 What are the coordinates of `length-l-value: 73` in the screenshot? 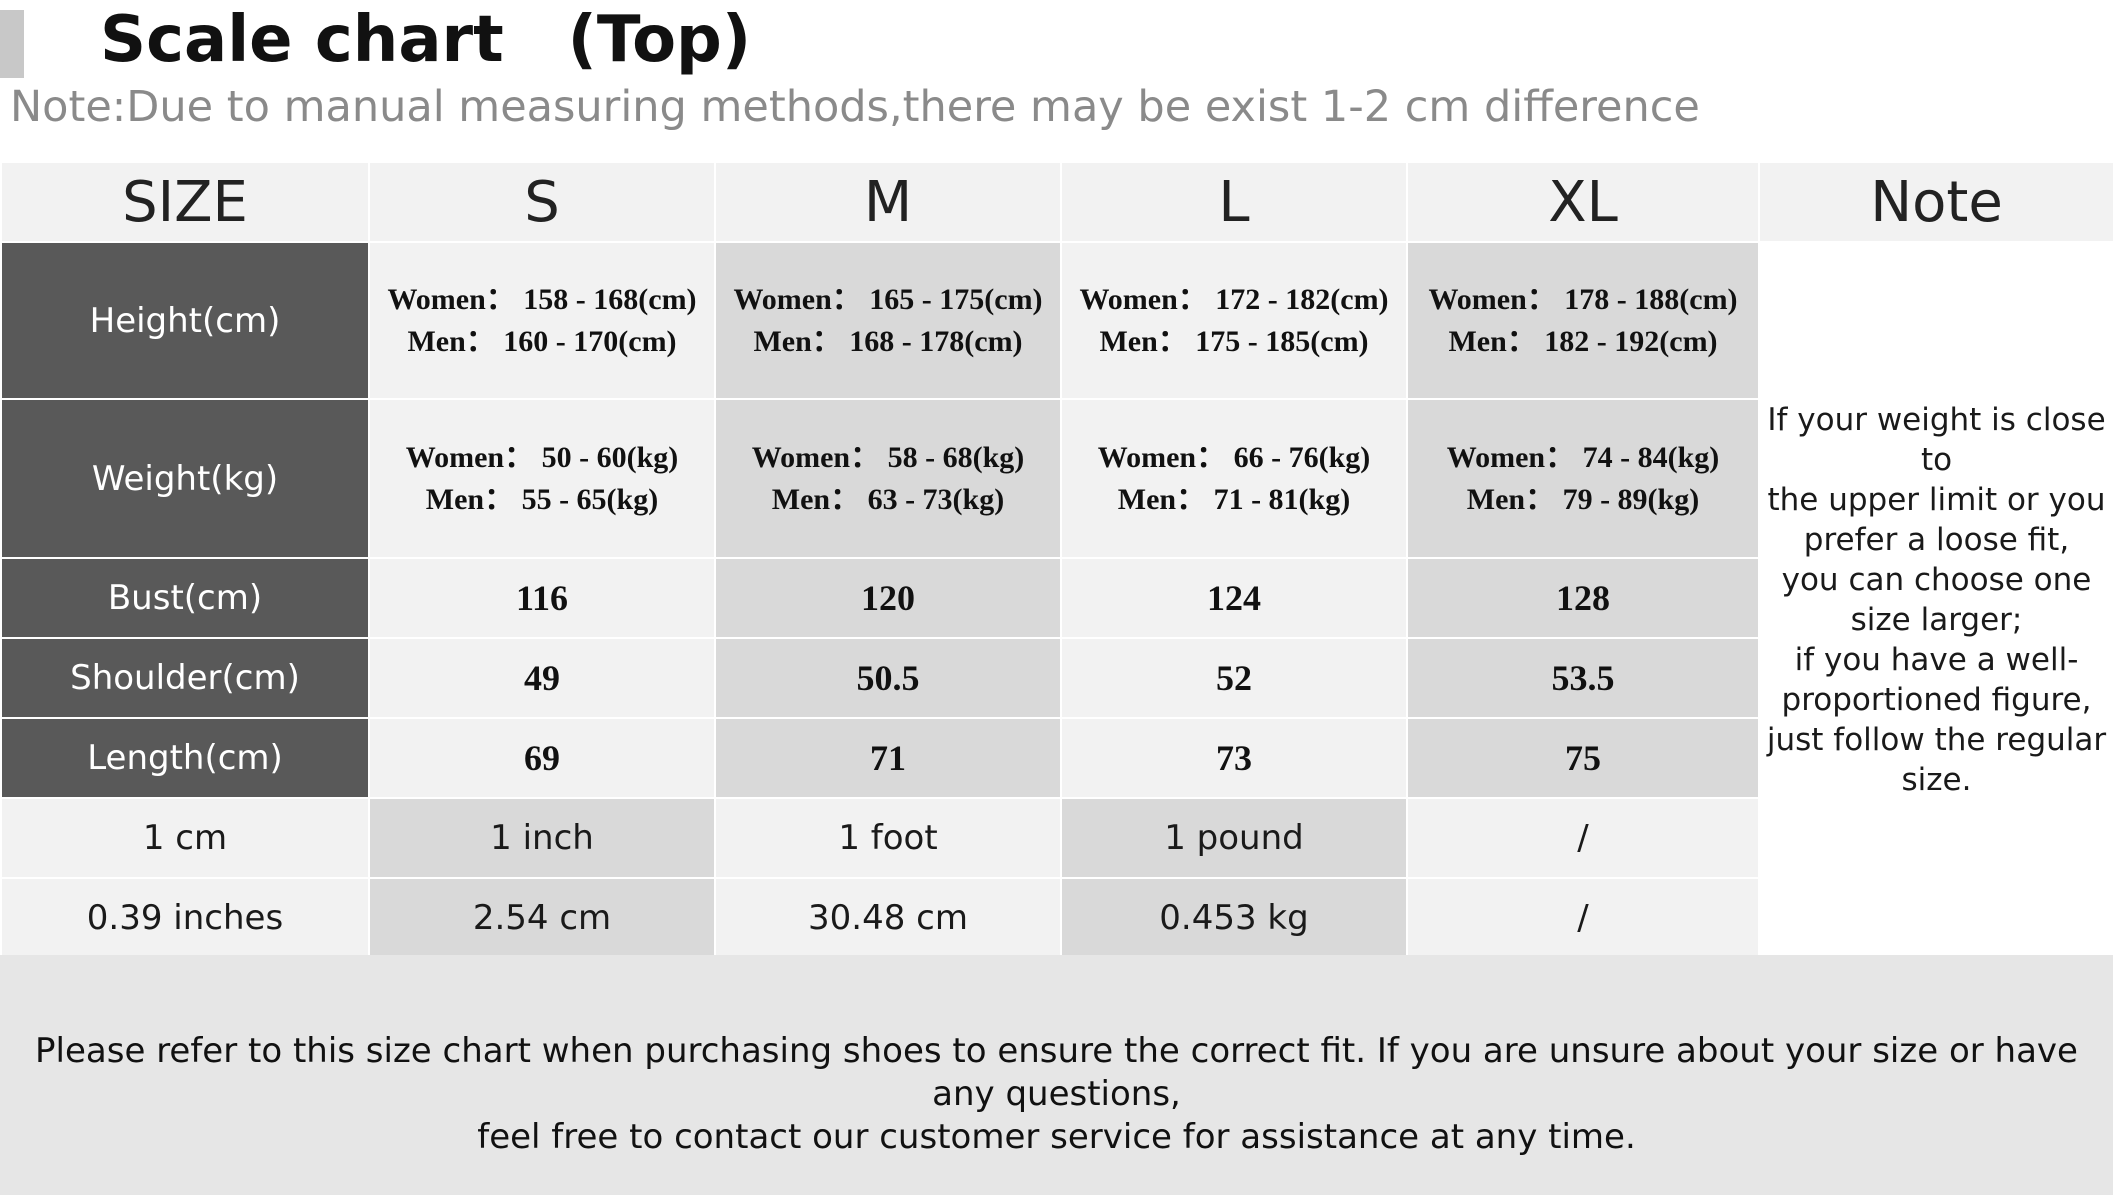 It's located at (1234, 758).